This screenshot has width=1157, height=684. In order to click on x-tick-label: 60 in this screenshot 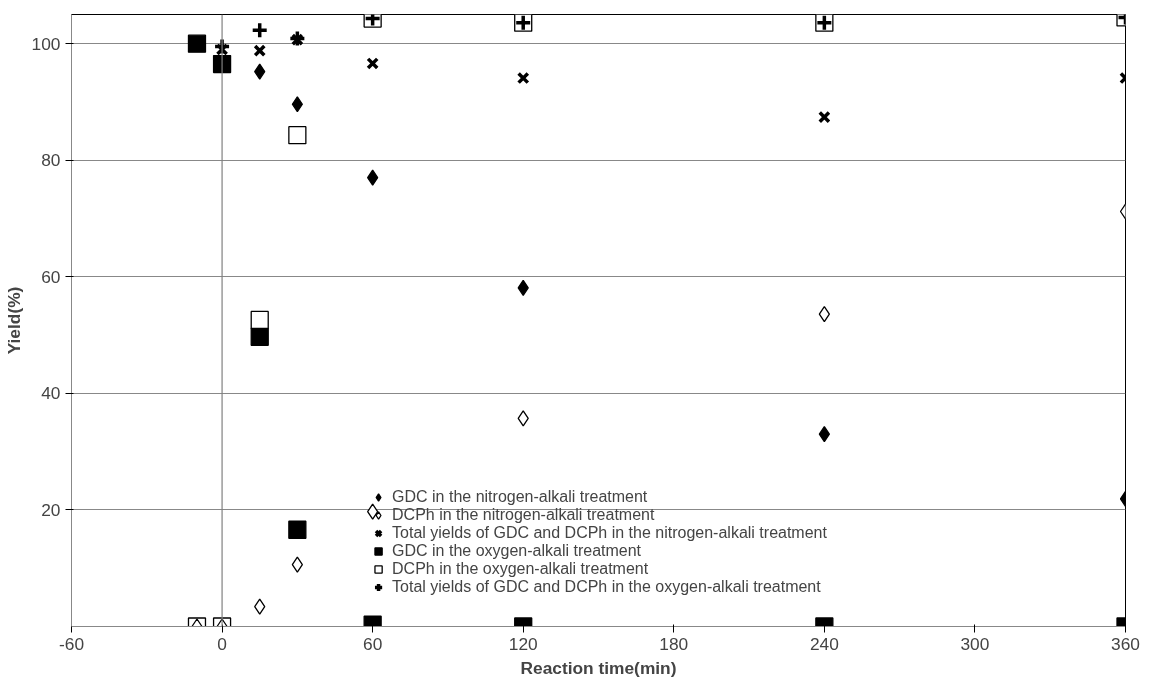, I will do `click(373, 643)`.